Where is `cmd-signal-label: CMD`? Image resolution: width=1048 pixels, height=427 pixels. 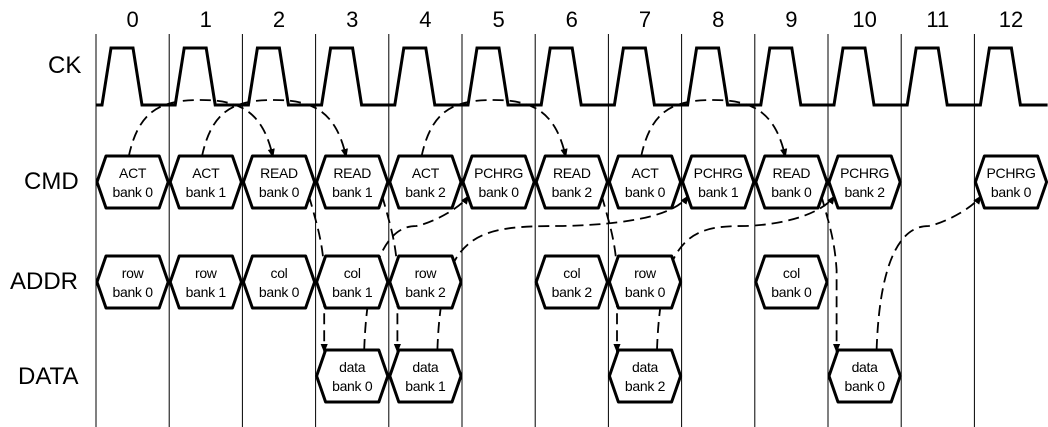
cmd-signal-label: CMD is located at coordinates (51, 181).